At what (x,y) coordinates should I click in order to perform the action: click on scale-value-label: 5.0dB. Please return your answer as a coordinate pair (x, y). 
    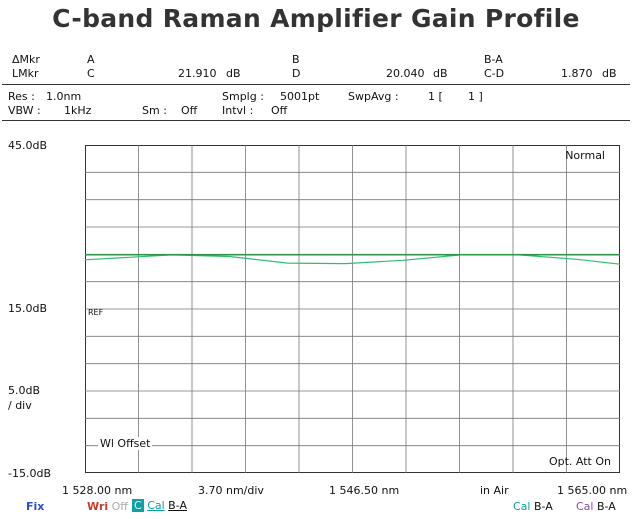
    Looking at the image, I should click on (24, 390).